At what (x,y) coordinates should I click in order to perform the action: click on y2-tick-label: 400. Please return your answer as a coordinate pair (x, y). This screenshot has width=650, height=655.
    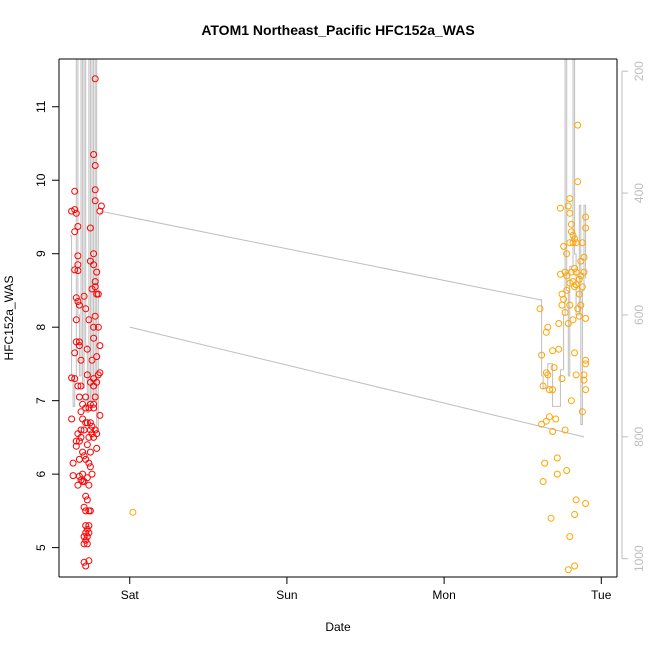
    Looking at the image, I should click on (639, 193).